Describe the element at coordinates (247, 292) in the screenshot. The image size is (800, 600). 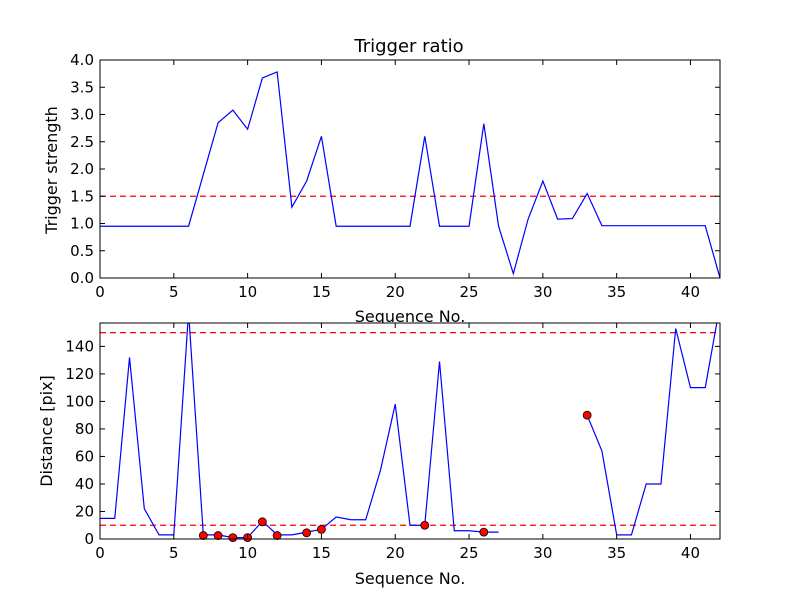
I see `top-x-tick-label: 10` at that location.